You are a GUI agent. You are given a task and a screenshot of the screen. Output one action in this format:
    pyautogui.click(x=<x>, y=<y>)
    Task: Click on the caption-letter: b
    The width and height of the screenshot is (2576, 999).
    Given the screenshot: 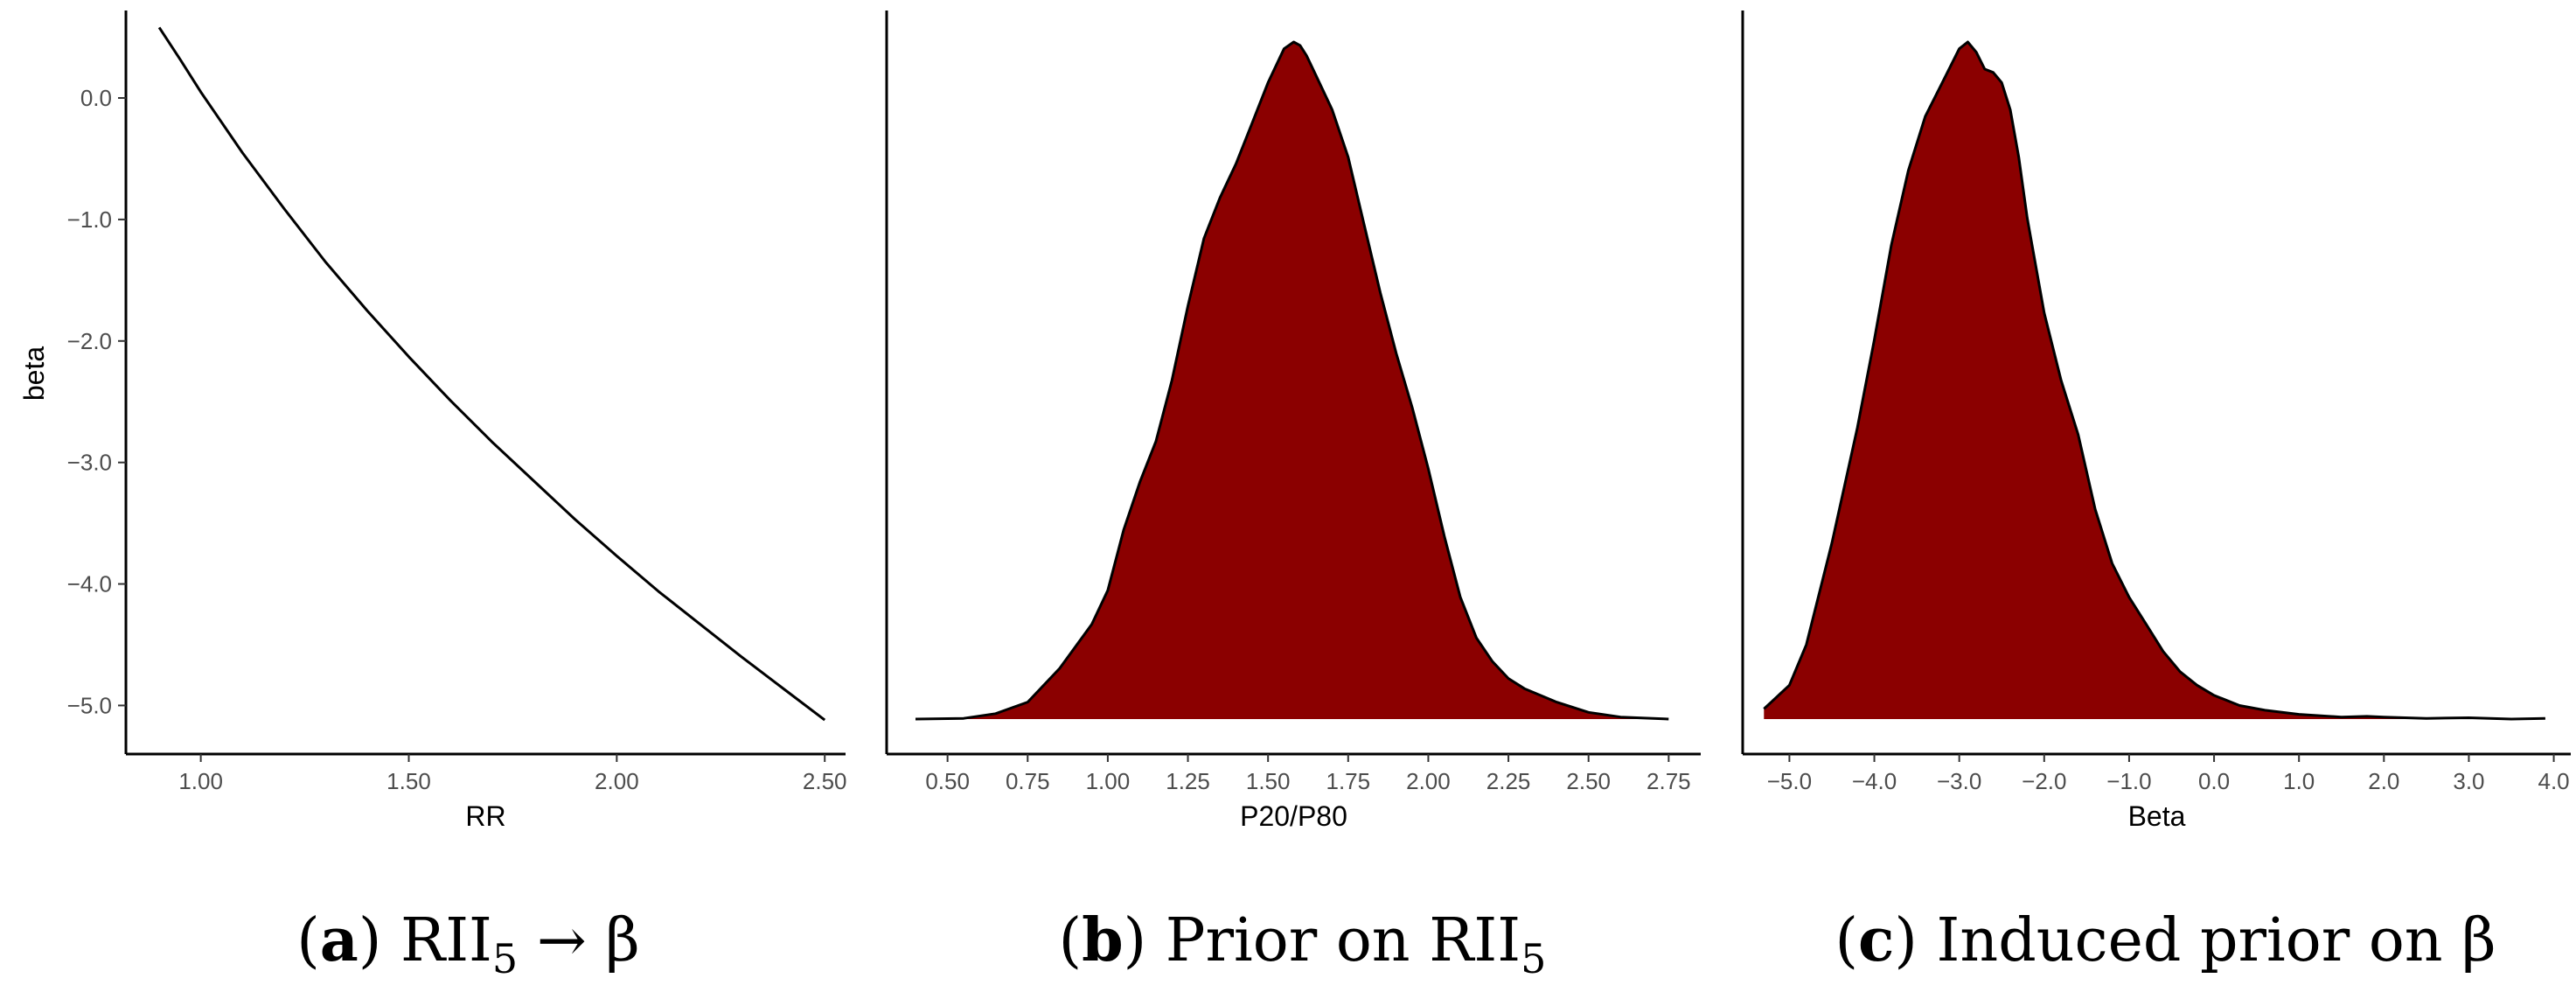 What is the action you would take?
    pyautogui.click(x=1103, y=940)
    